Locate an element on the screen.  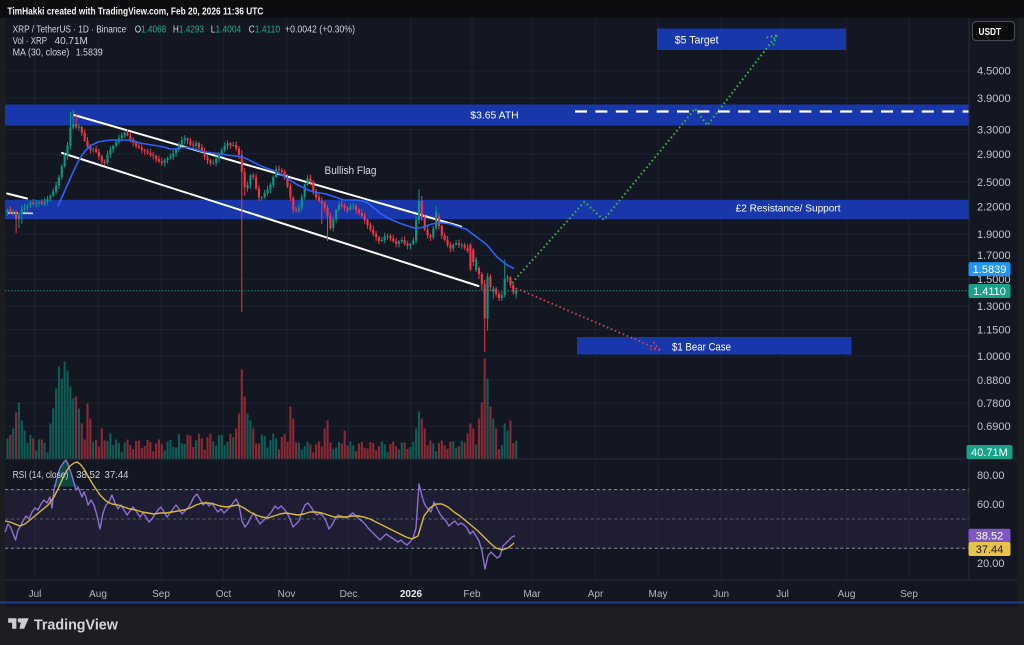
svg-text: C1.4110 is located at coordinates (265, 29).